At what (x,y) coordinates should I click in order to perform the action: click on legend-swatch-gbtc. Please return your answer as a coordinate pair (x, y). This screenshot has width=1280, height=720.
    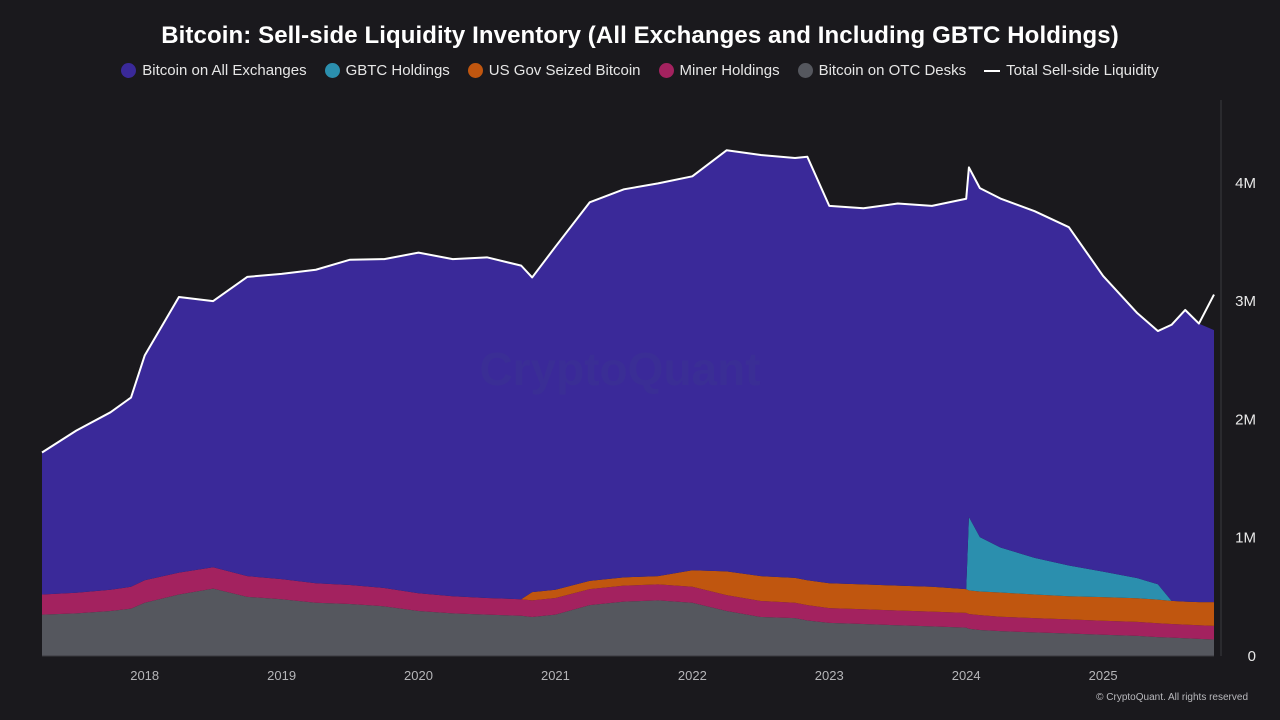
    Looking at the image, I should click on (332, 70).